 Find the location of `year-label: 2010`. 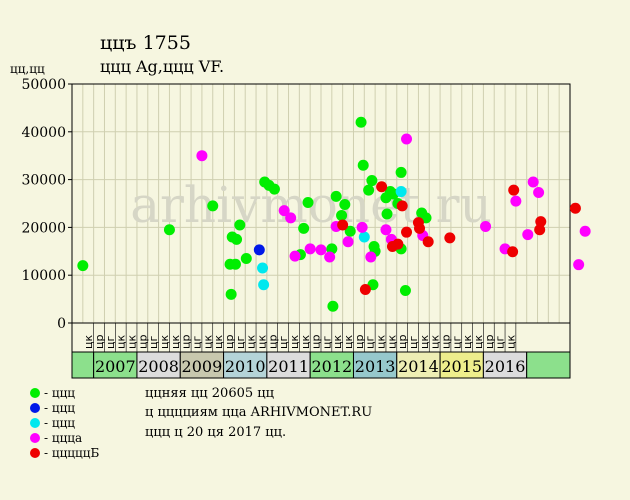

year-label: 2010 is located at coordinates (245, 366).